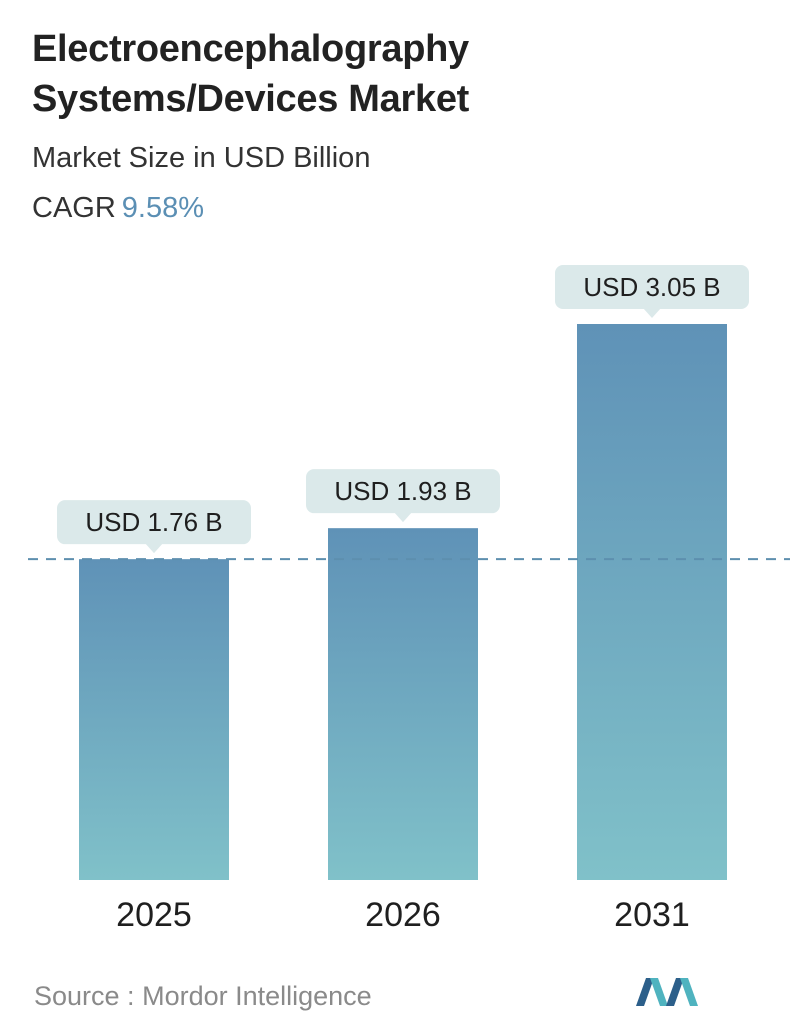  What do you see at coordinates (201, 158) in the screenshot?
I see `chart-subtitle: Market Size in USD Billion` at bounding box center [201, 158].